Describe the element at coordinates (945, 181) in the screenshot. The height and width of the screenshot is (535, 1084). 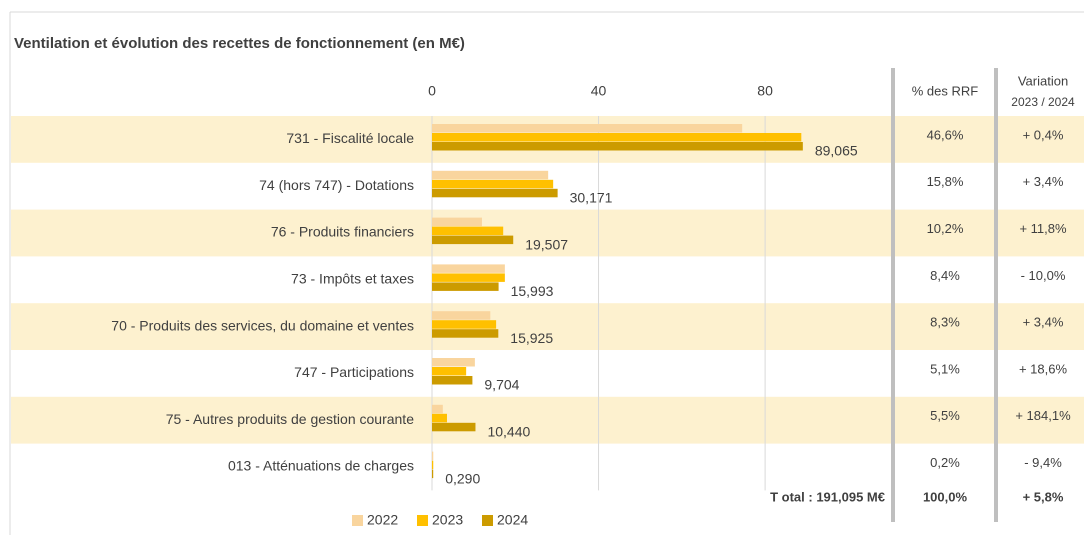
I see `pct-cell: 15,8%` at that location.